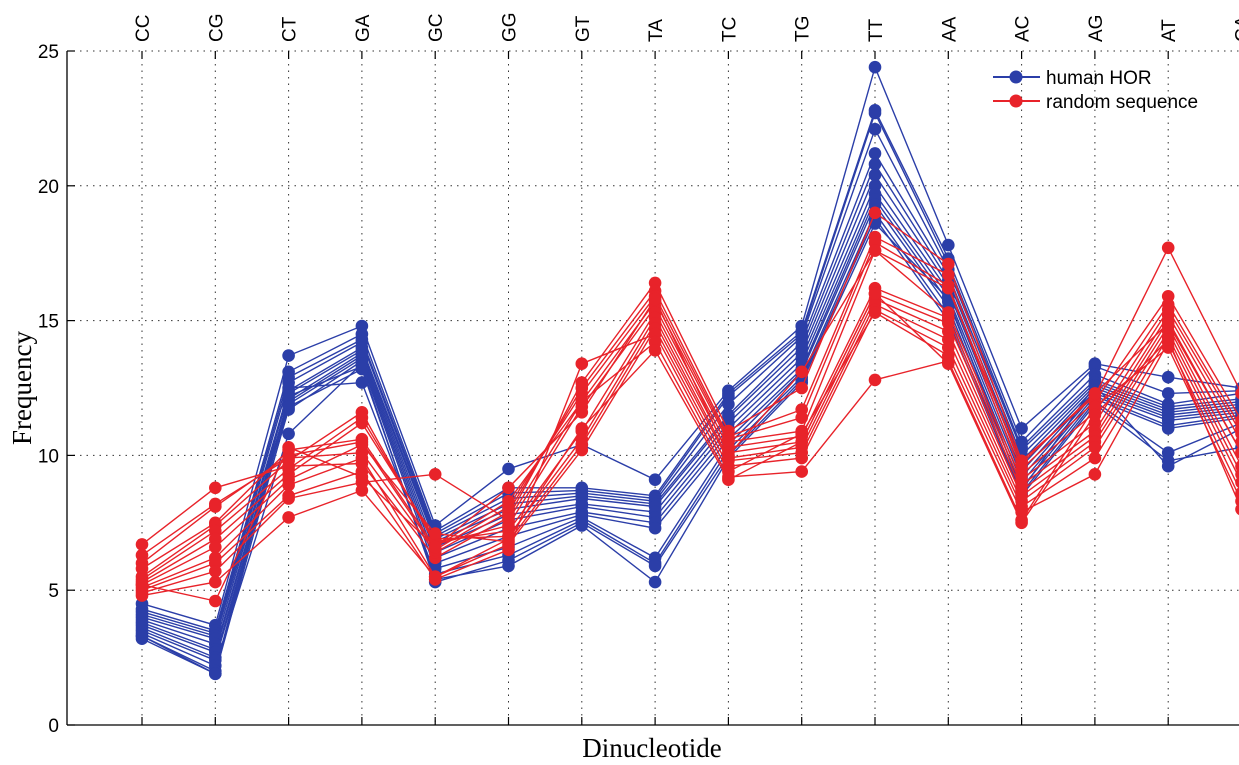  Describe the element at coordinates (143, 28) in the screenshot. I see `x-category-label: CC` at that location.